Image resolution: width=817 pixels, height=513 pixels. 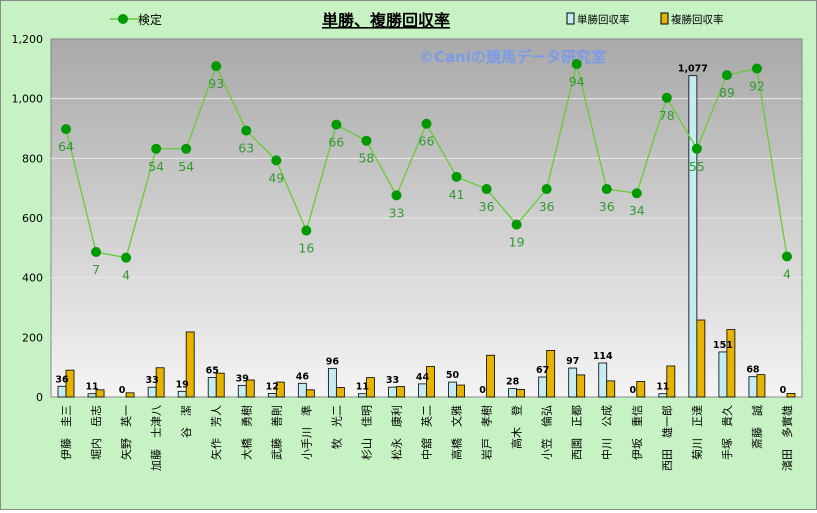 I want to click on data-label-line: 7, so click(x=96, y=269).